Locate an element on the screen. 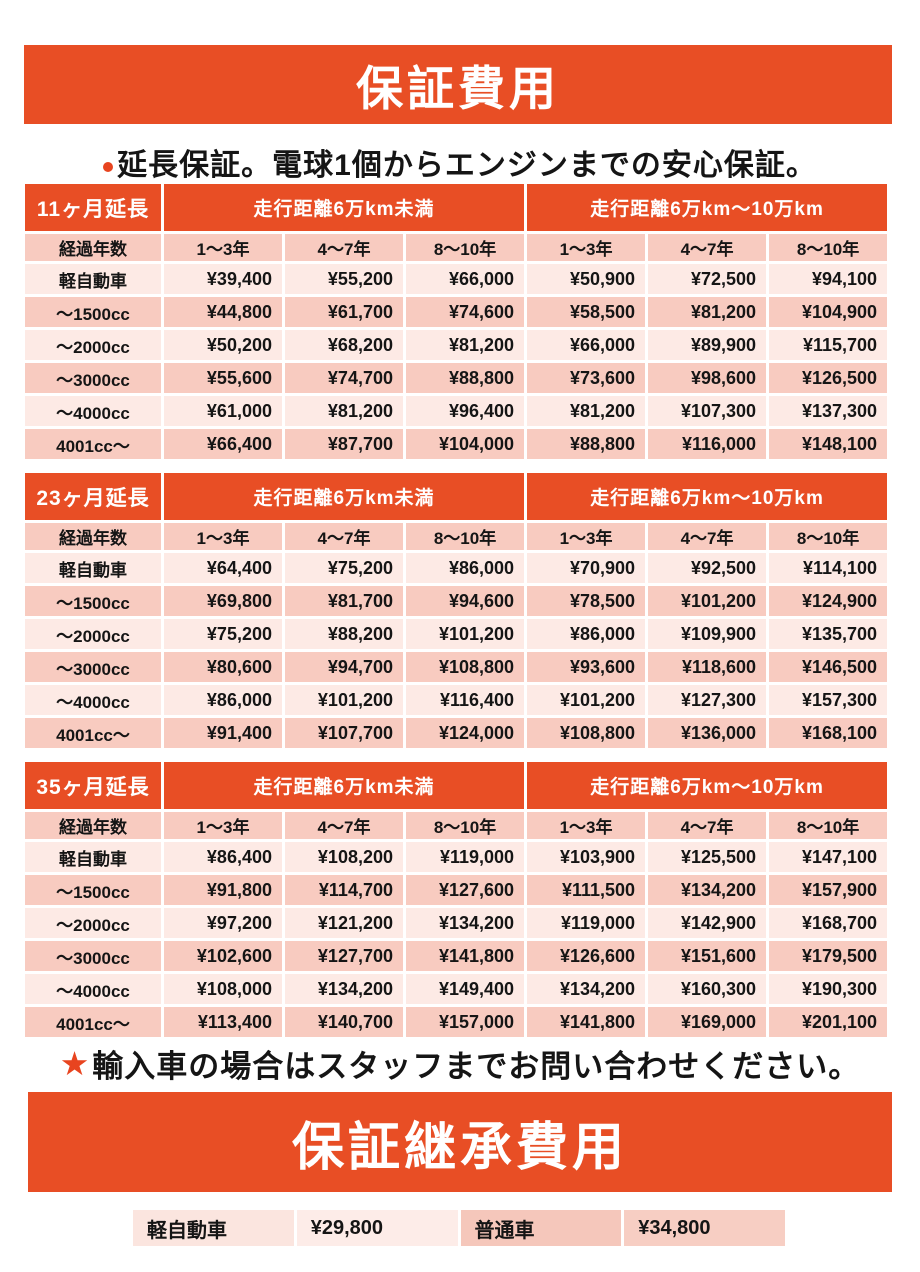 The image size is (920, 1272). price-cell: ¥44,800 is located at coordinates (223, 312).